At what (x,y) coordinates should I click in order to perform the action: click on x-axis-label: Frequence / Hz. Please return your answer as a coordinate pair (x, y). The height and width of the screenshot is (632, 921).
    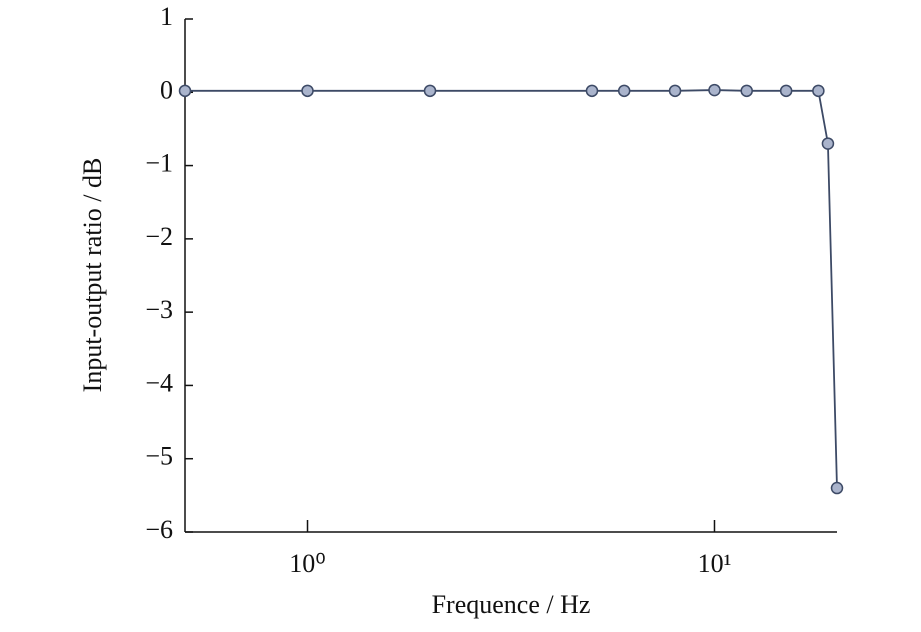
    Looking at the image, I should click on (511, 604).